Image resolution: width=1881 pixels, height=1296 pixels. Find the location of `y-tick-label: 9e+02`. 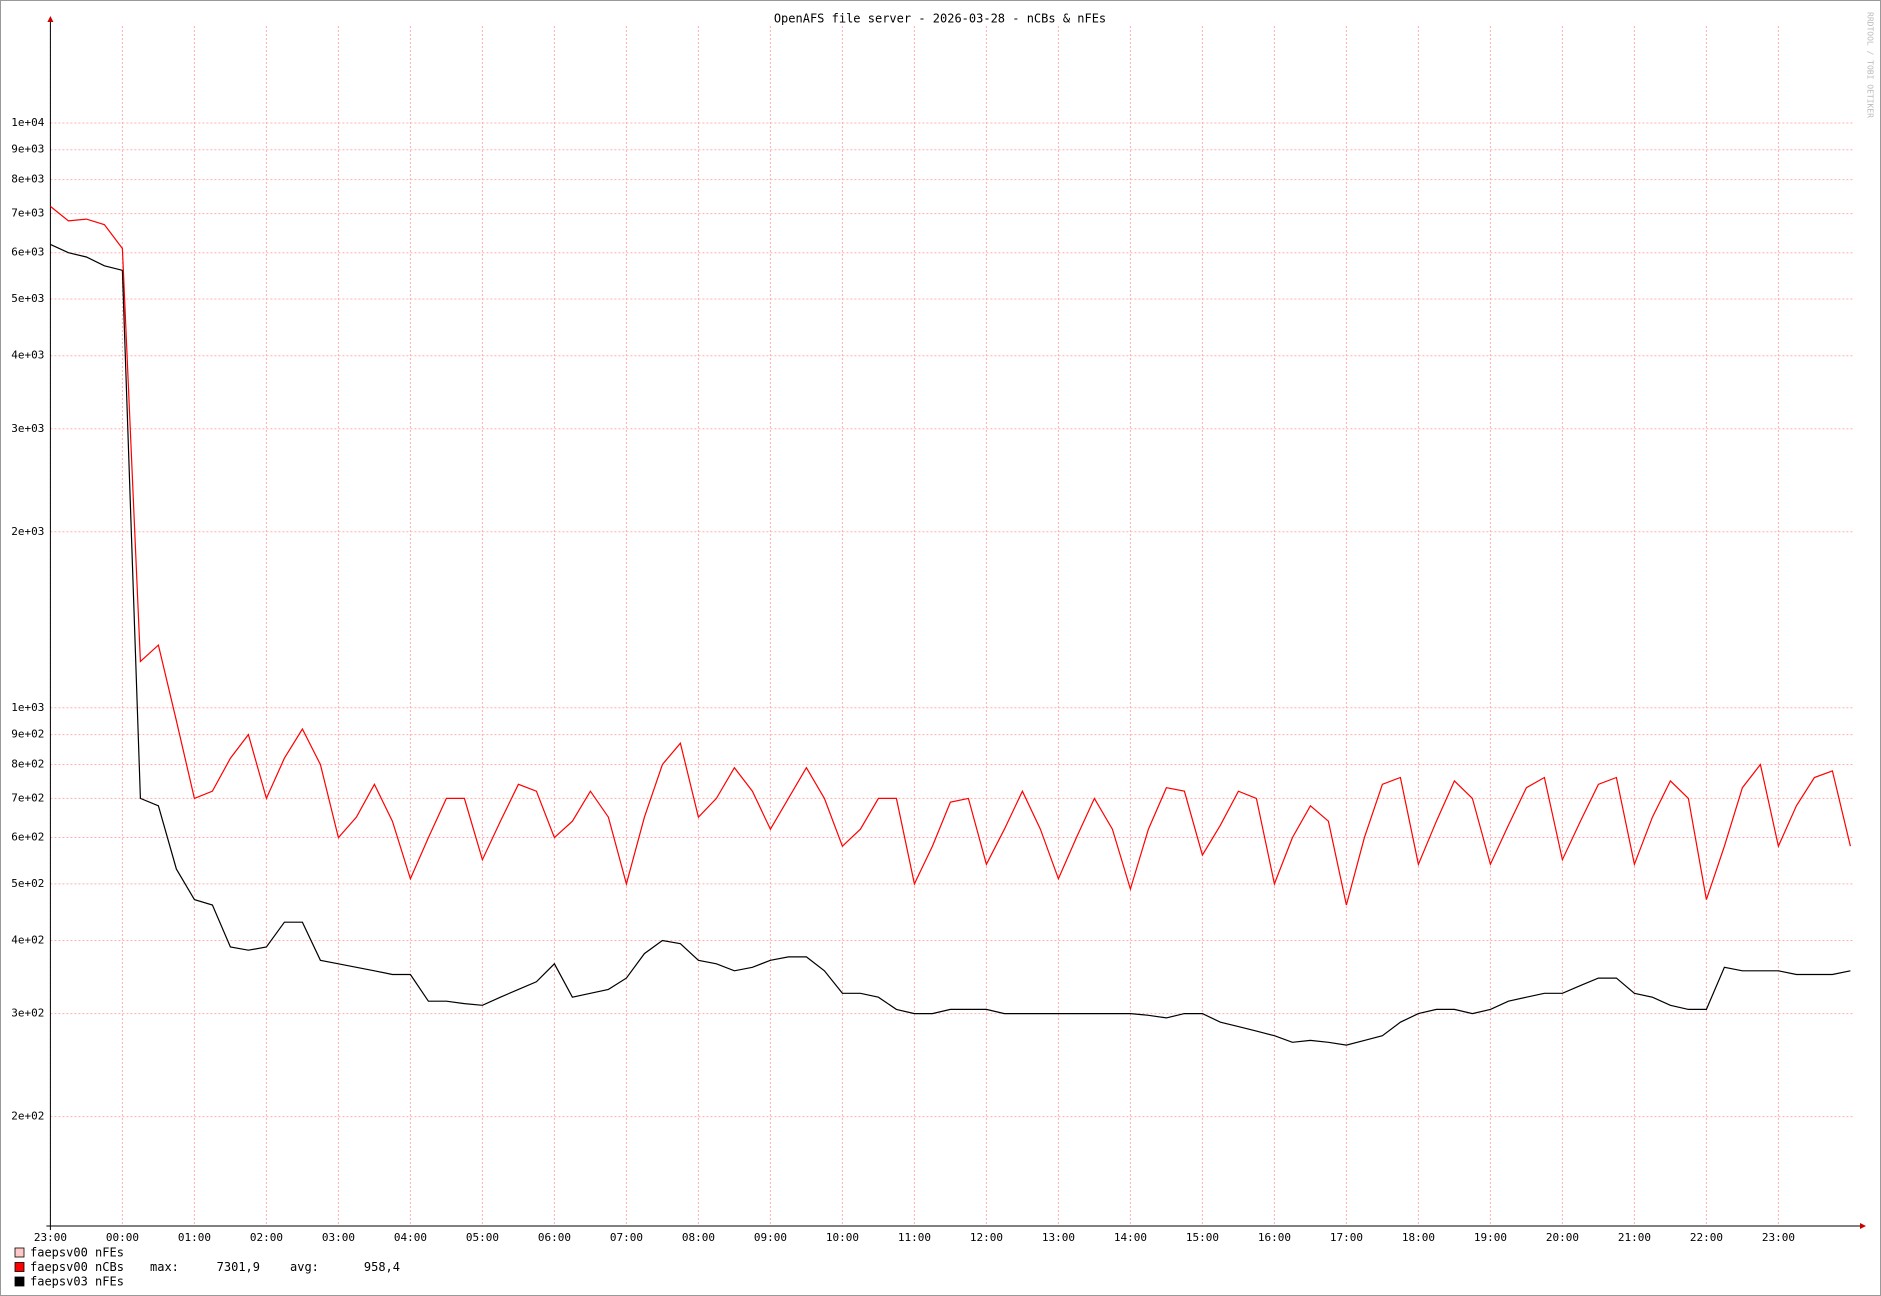

y-tick-label: 9e+02 is located at coordinates (27, 734).